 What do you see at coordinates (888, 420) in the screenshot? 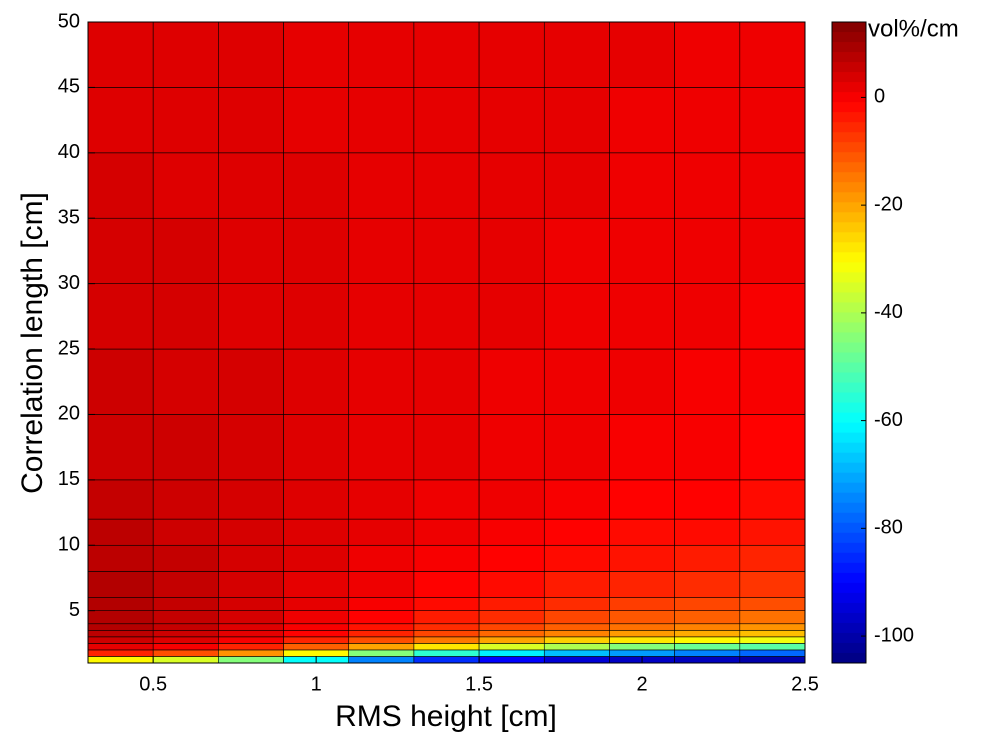
I see `colorbar-tick-label: -60` at bounding box center [888, 420].